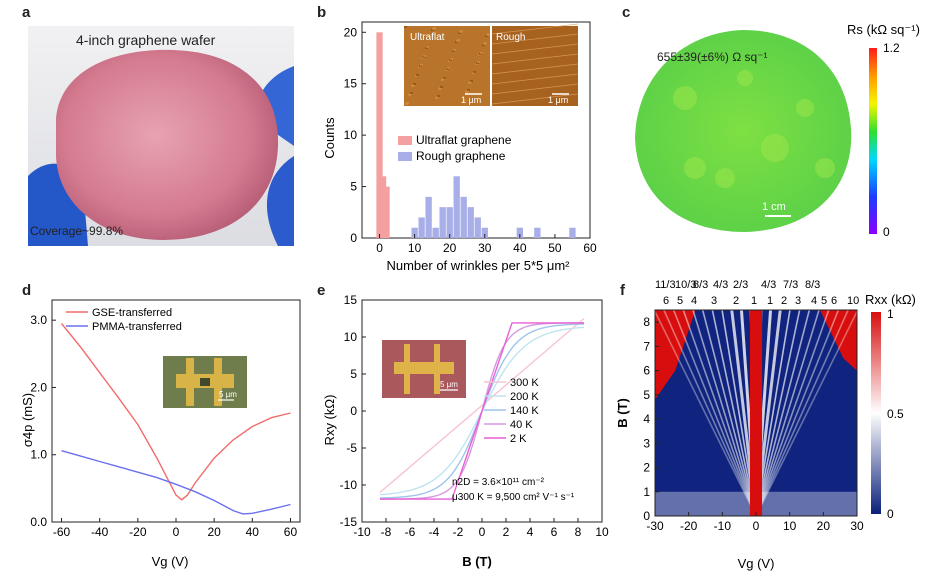 The width and height of the screenshot is (931, 578). I want to click on c-colorbar-max: 1.2, so click(891, 48).